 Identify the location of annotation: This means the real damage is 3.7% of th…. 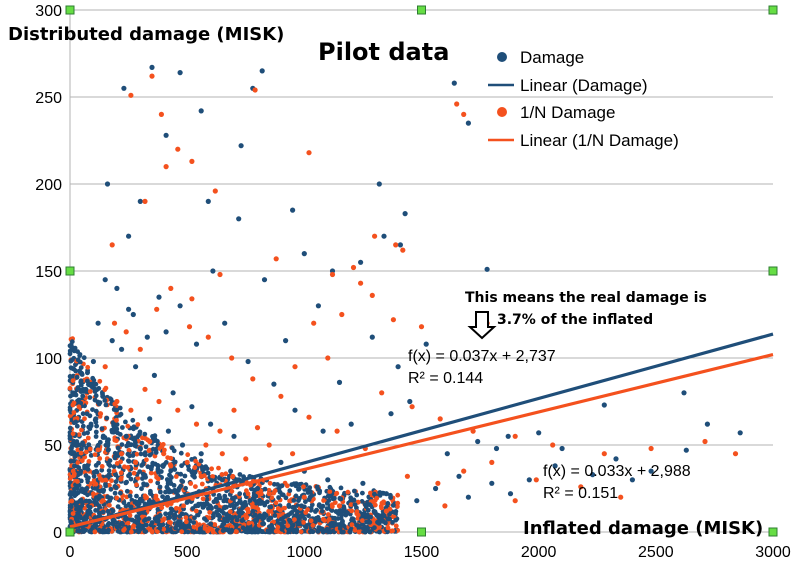
(586, 315).